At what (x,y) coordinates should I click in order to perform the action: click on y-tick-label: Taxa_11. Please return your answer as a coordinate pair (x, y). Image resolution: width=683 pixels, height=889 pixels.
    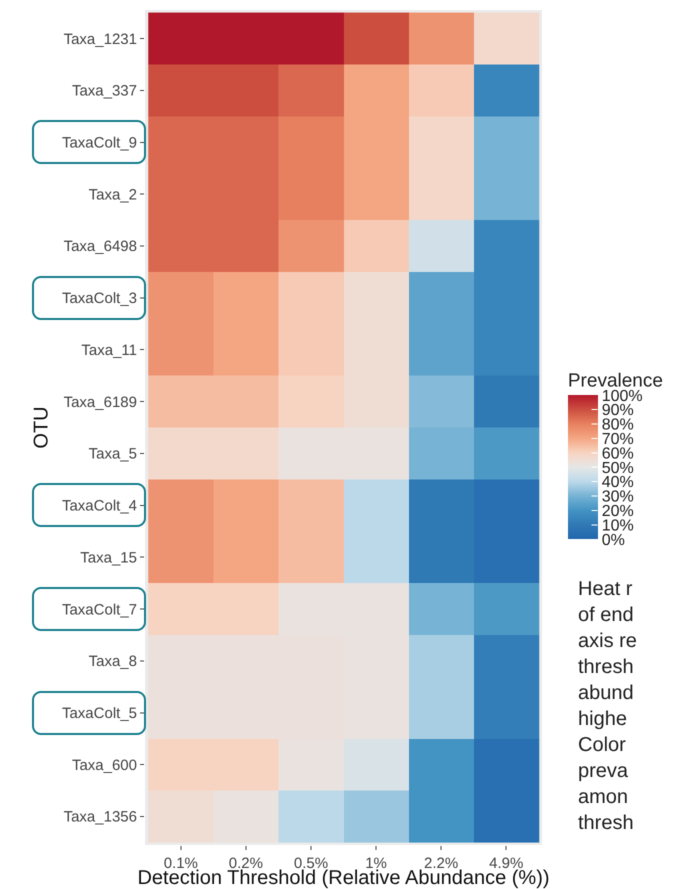
    Looking at the image, I should click on (109, 350).